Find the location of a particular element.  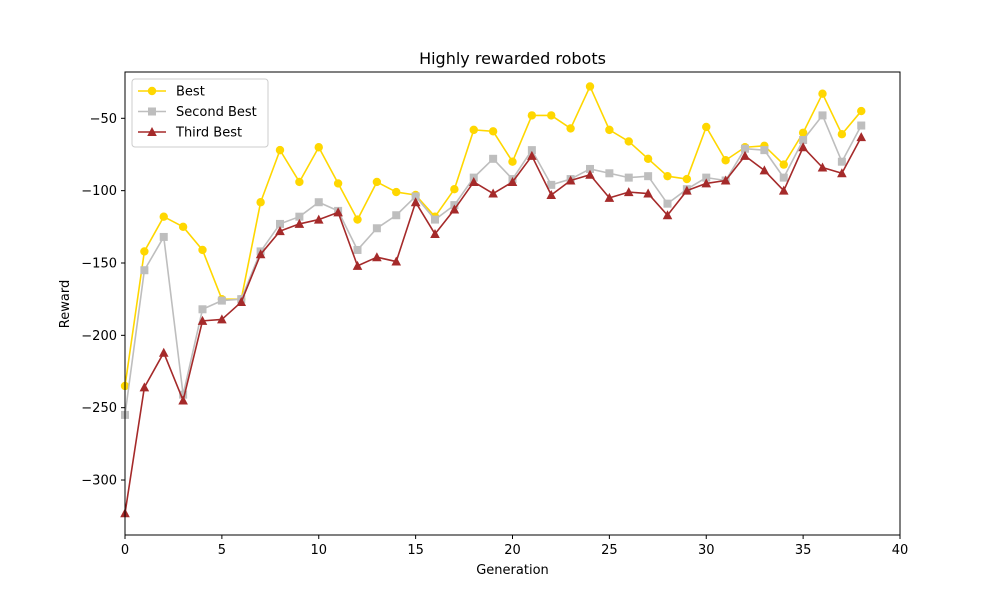

x-axis-label: Generation is located at coordinates (512, 570).